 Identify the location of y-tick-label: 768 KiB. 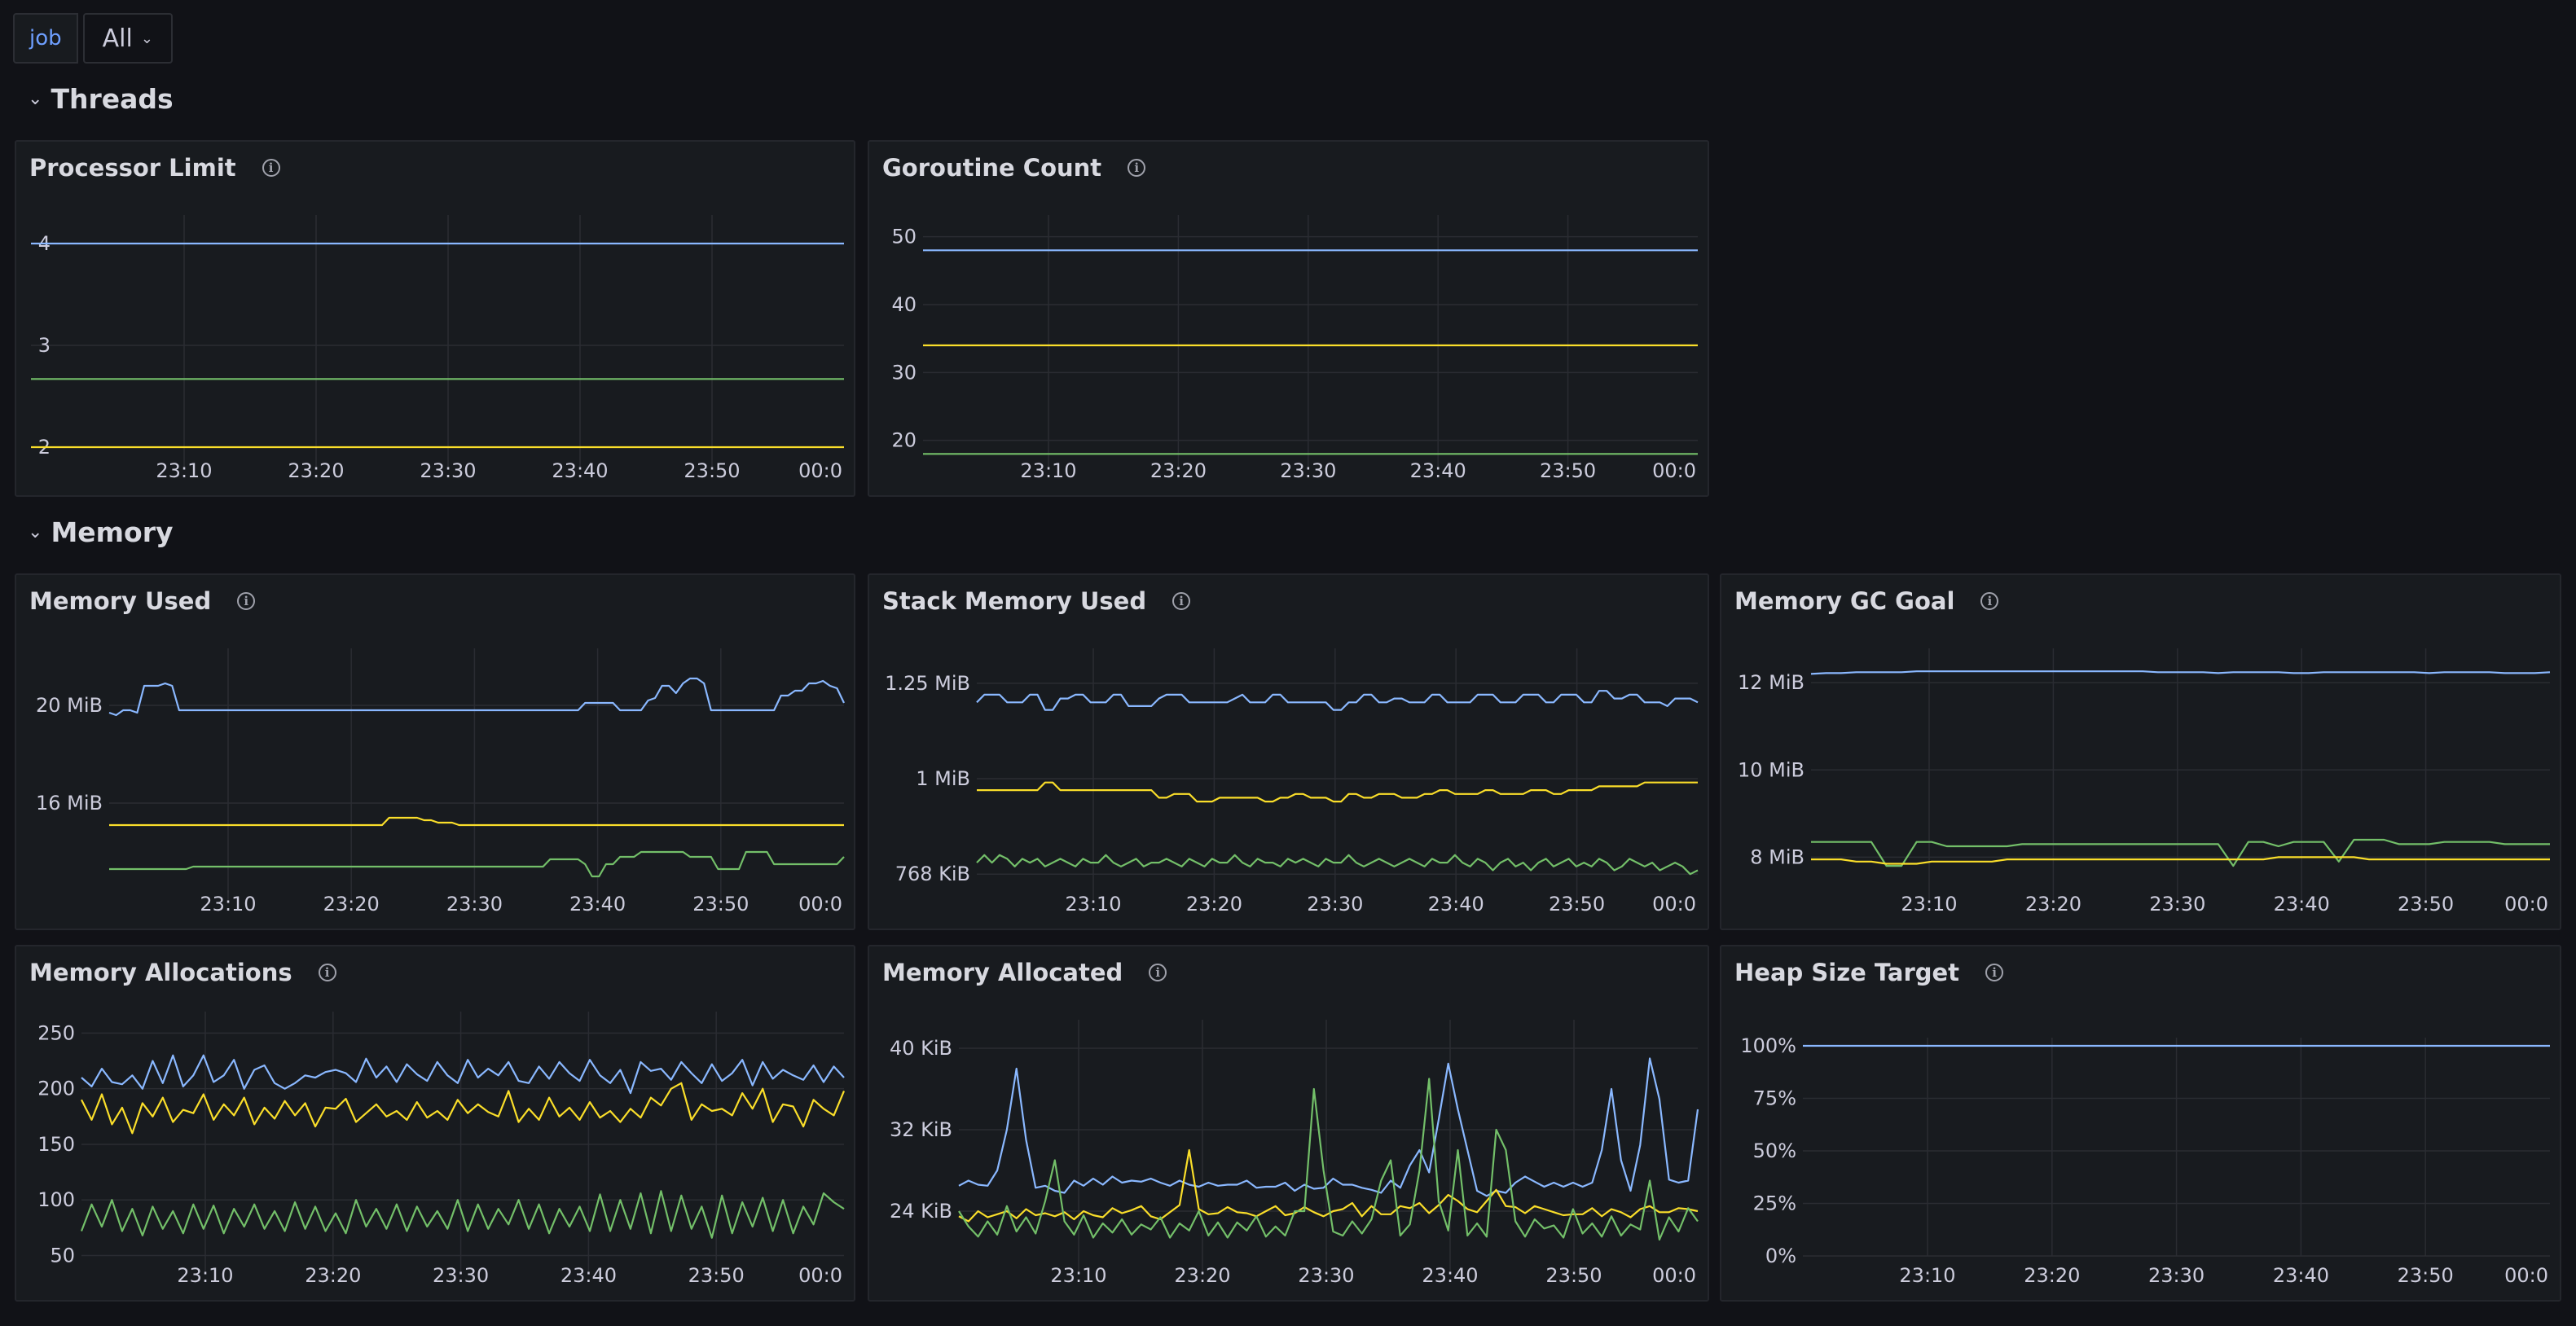
(932, 874).